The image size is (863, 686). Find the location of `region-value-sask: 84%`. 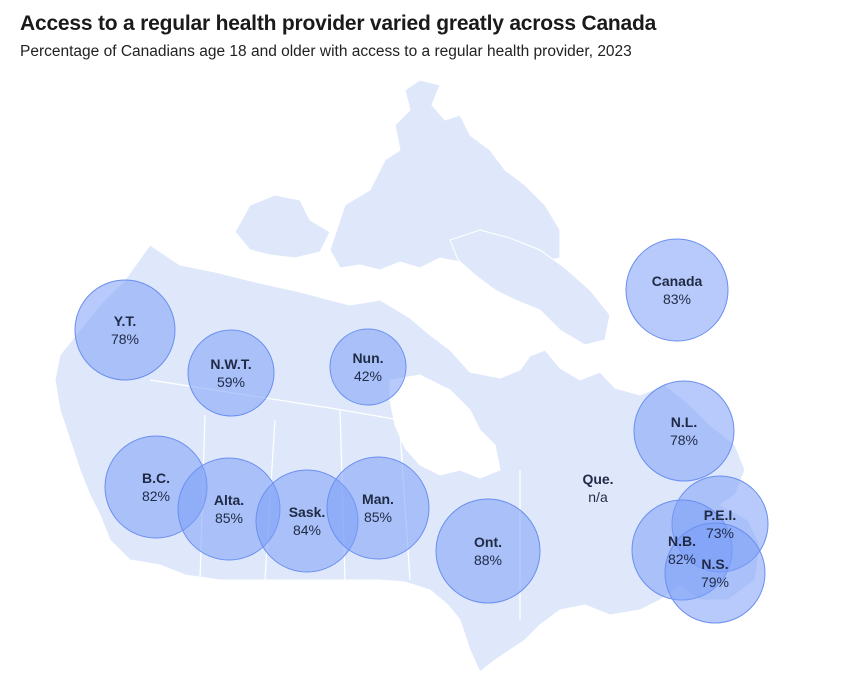

region-value-sask: 84% is located at coordinates (307, 530).